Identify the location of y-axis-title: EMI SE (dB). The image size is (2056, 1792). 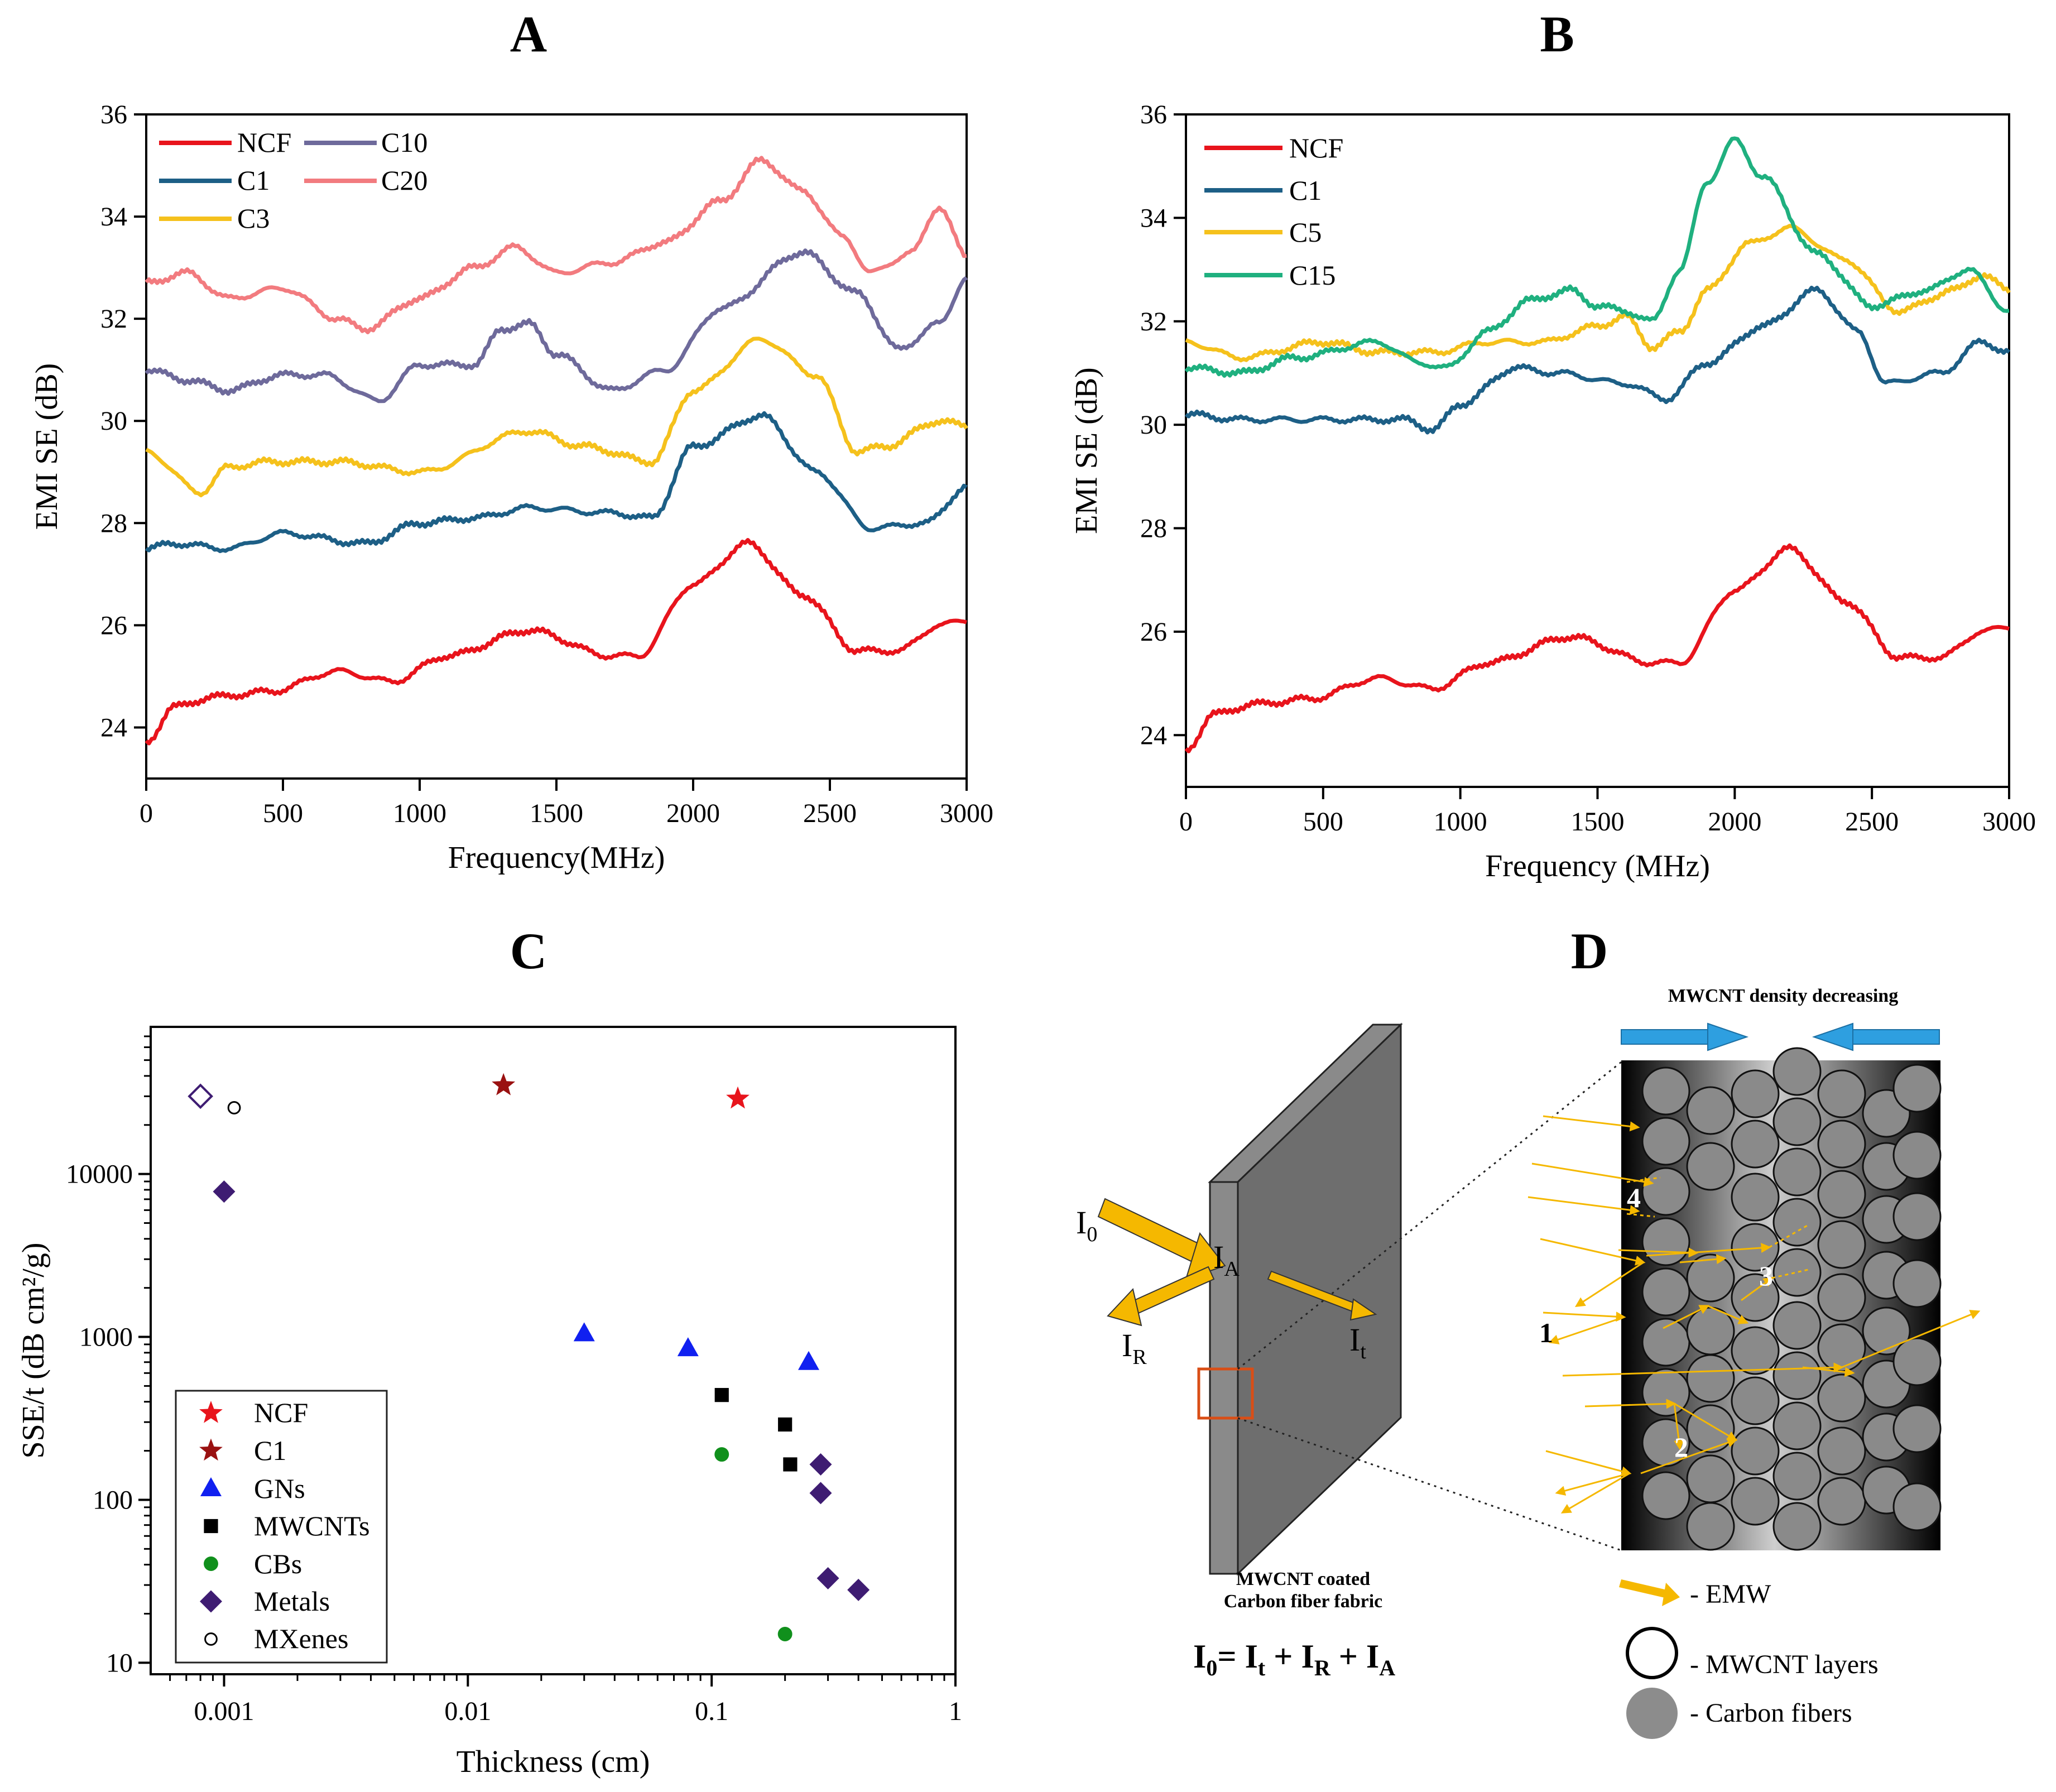
(1086, 450).